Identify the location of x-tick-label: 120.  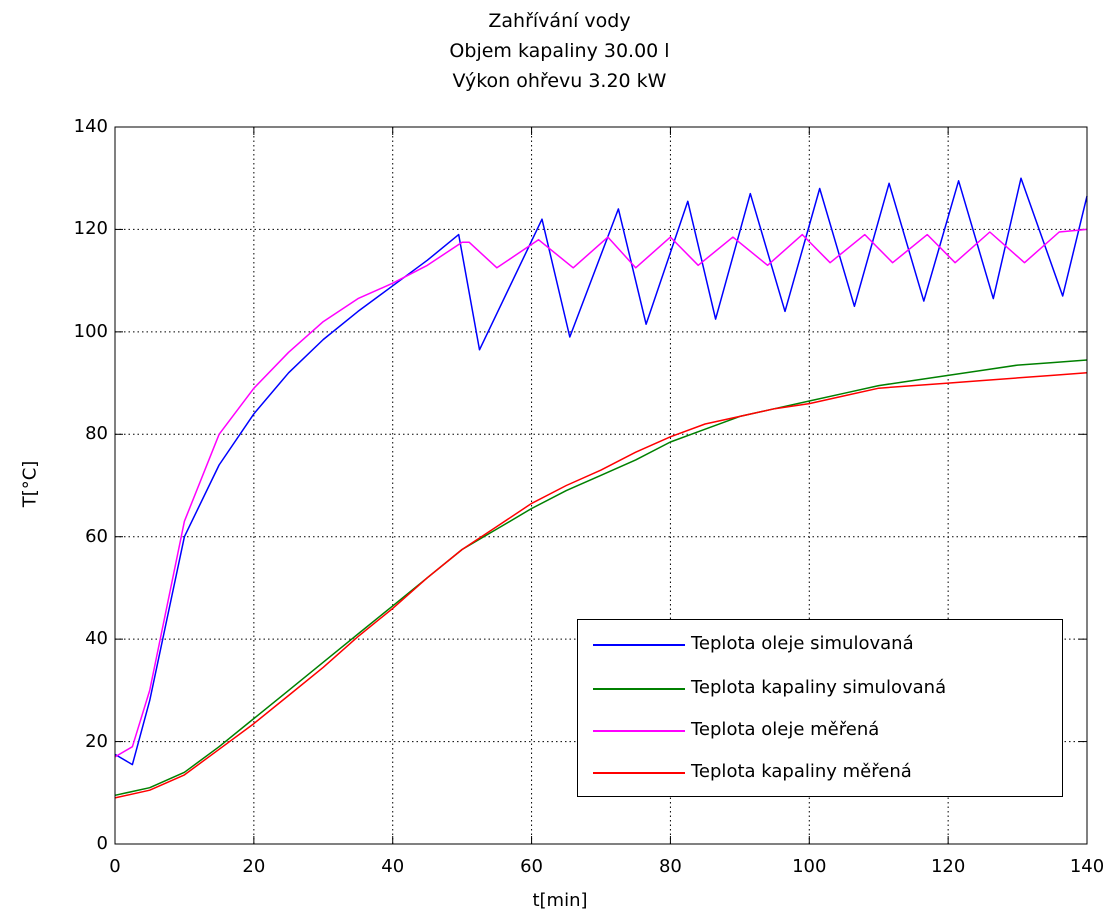
(948, 866).